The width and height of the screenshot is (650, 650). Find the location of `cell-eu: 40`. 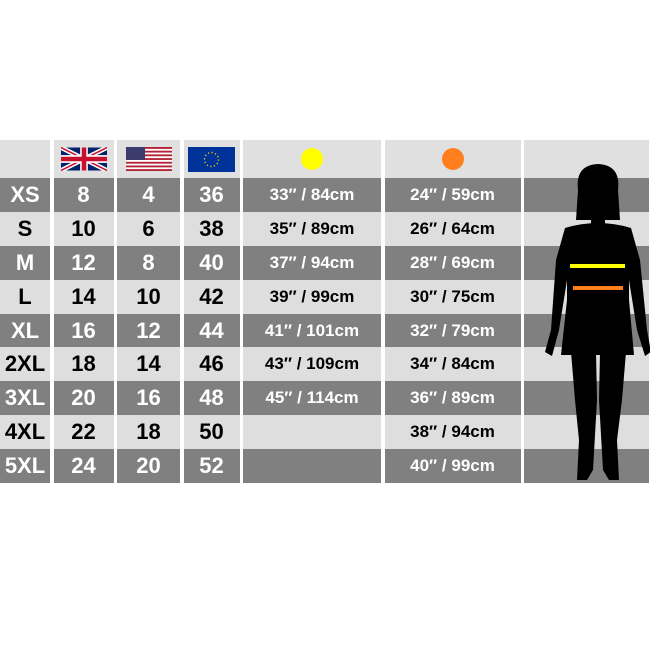

cell-eu: 40 is located at coordinates (211, 262).